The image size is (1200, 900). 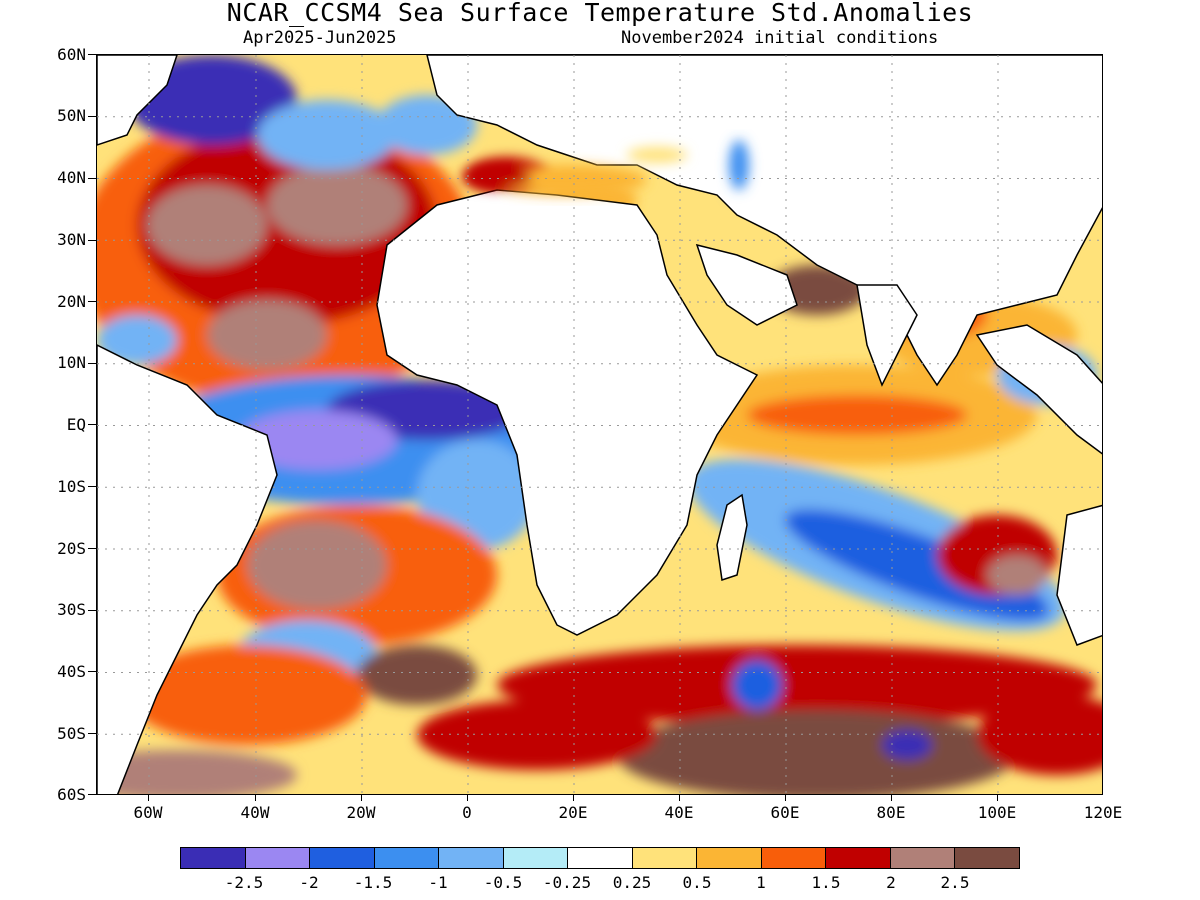 What do you see at coordinates (187, 569) in the screenshot?
I see `south-america` at bounding box center [187, 569].